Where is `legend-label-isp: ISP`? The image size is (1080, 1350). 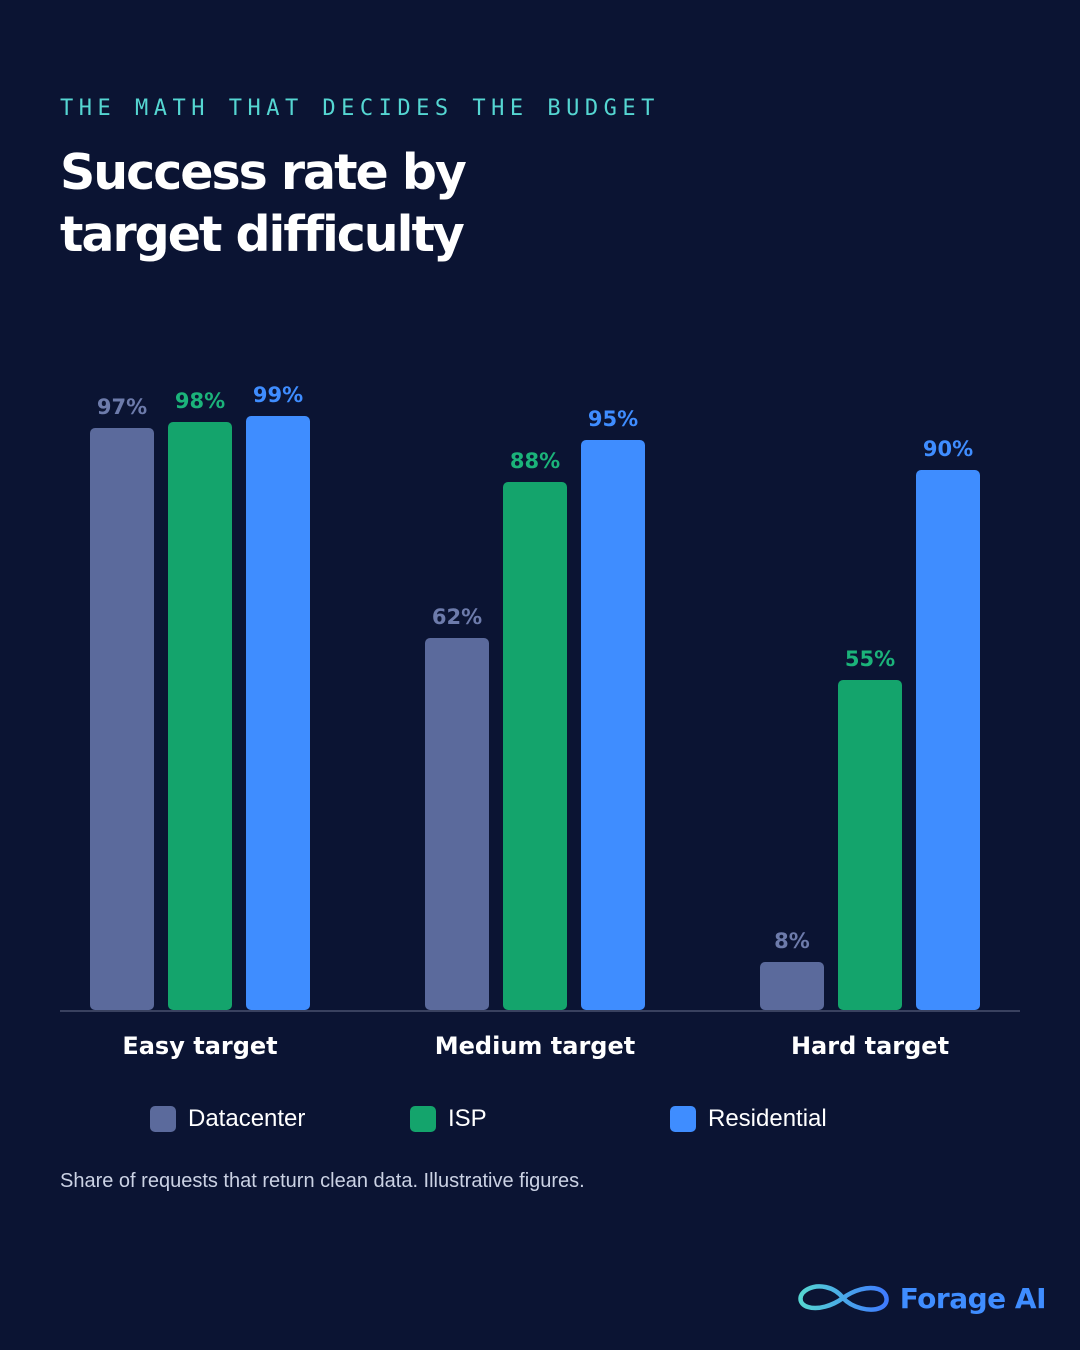
legend-label-isp: ISP is located at coordinates (467, 1118).